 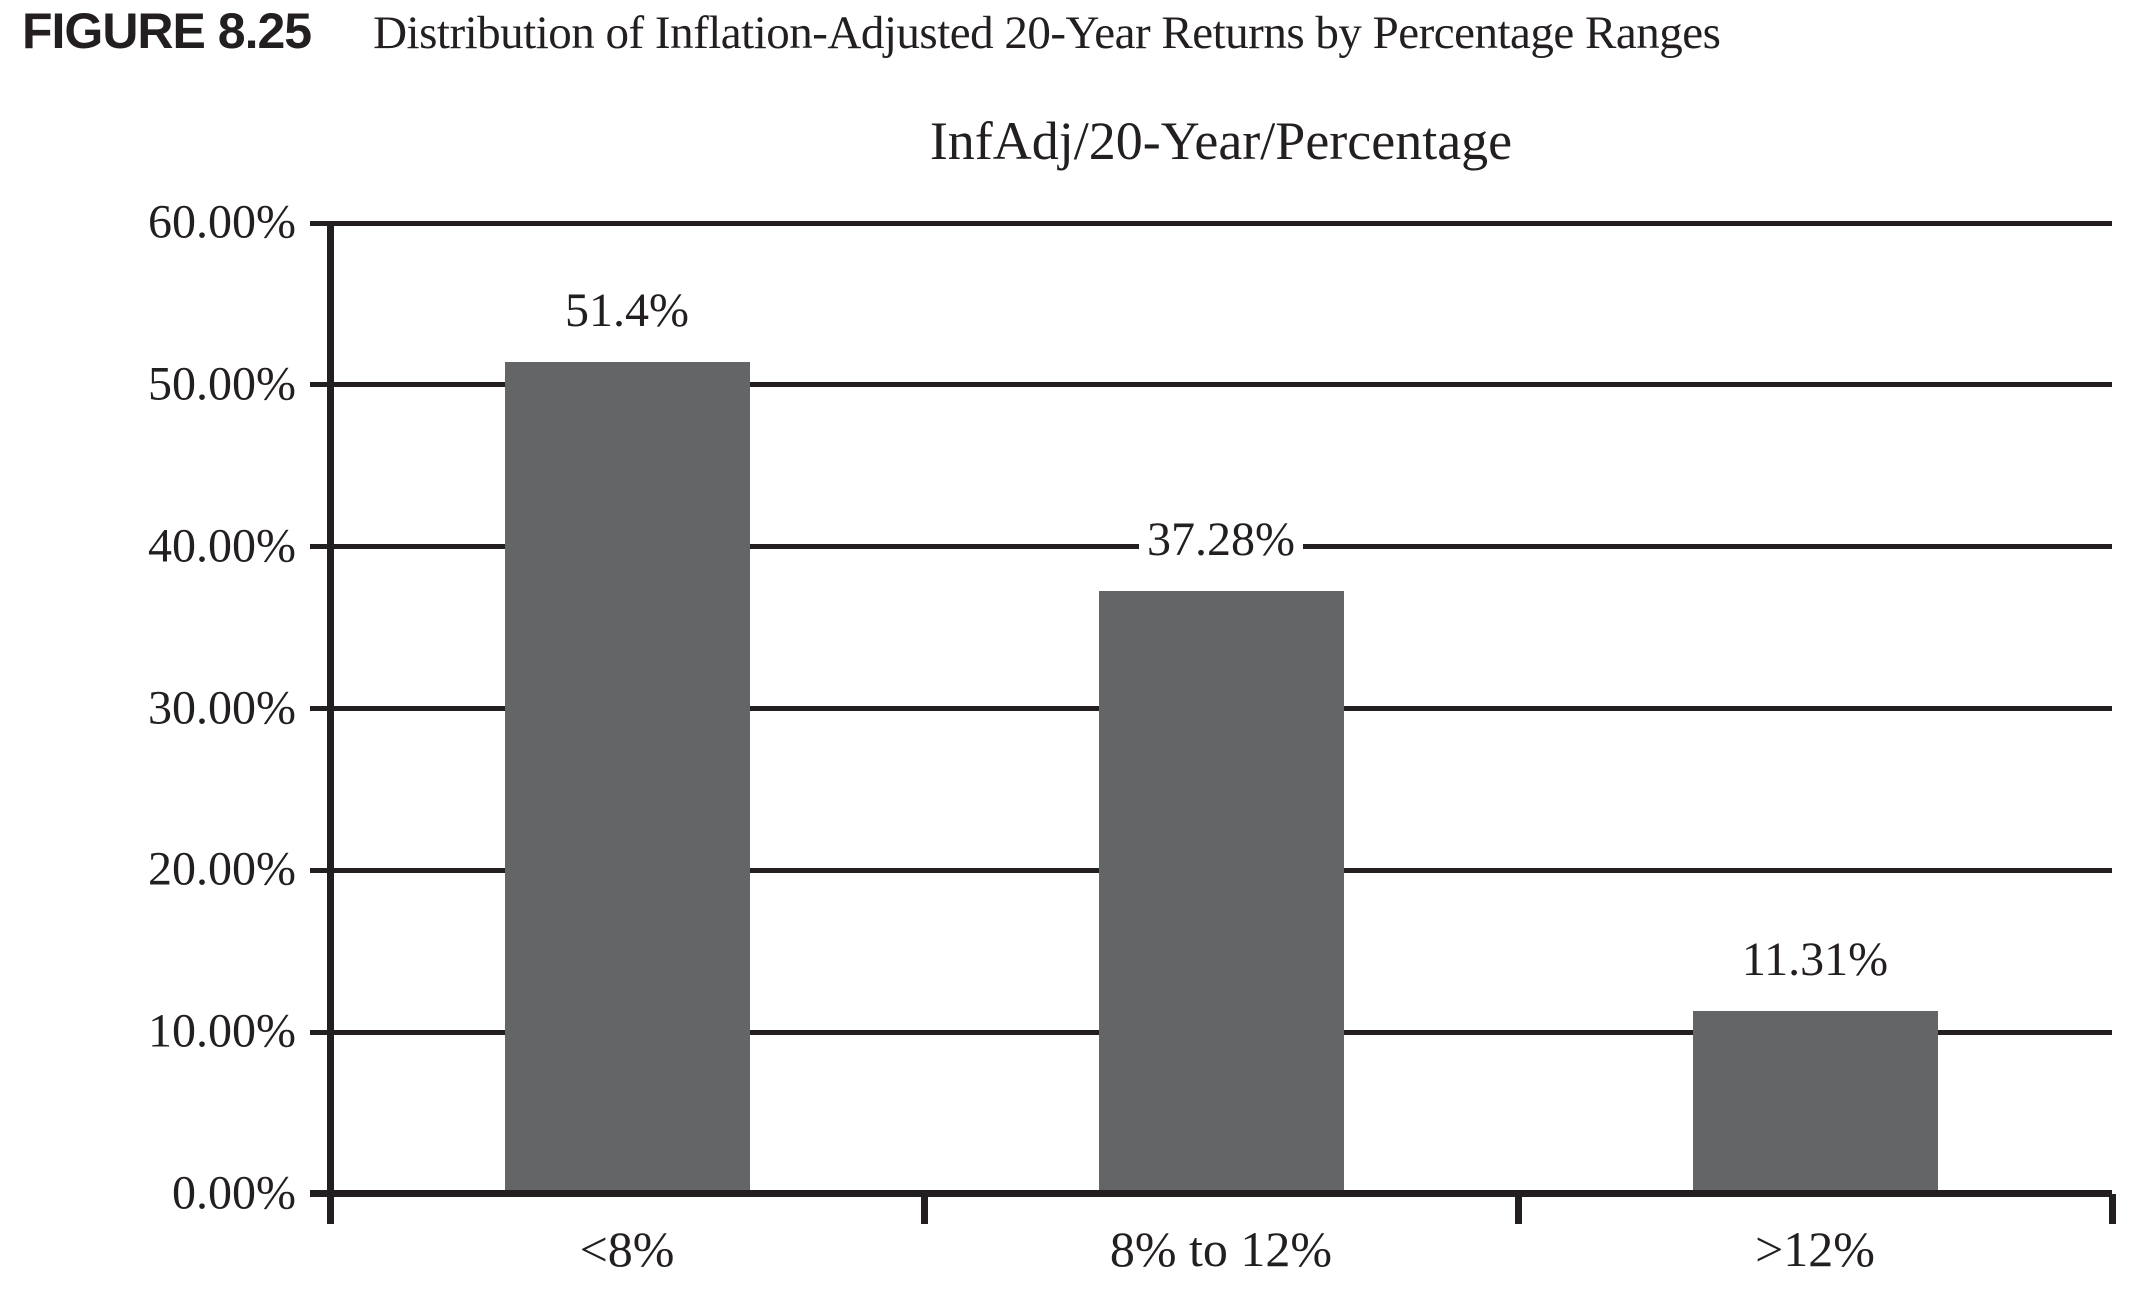 I want to click on category-label: <8%, so click(x=627, y=1249).